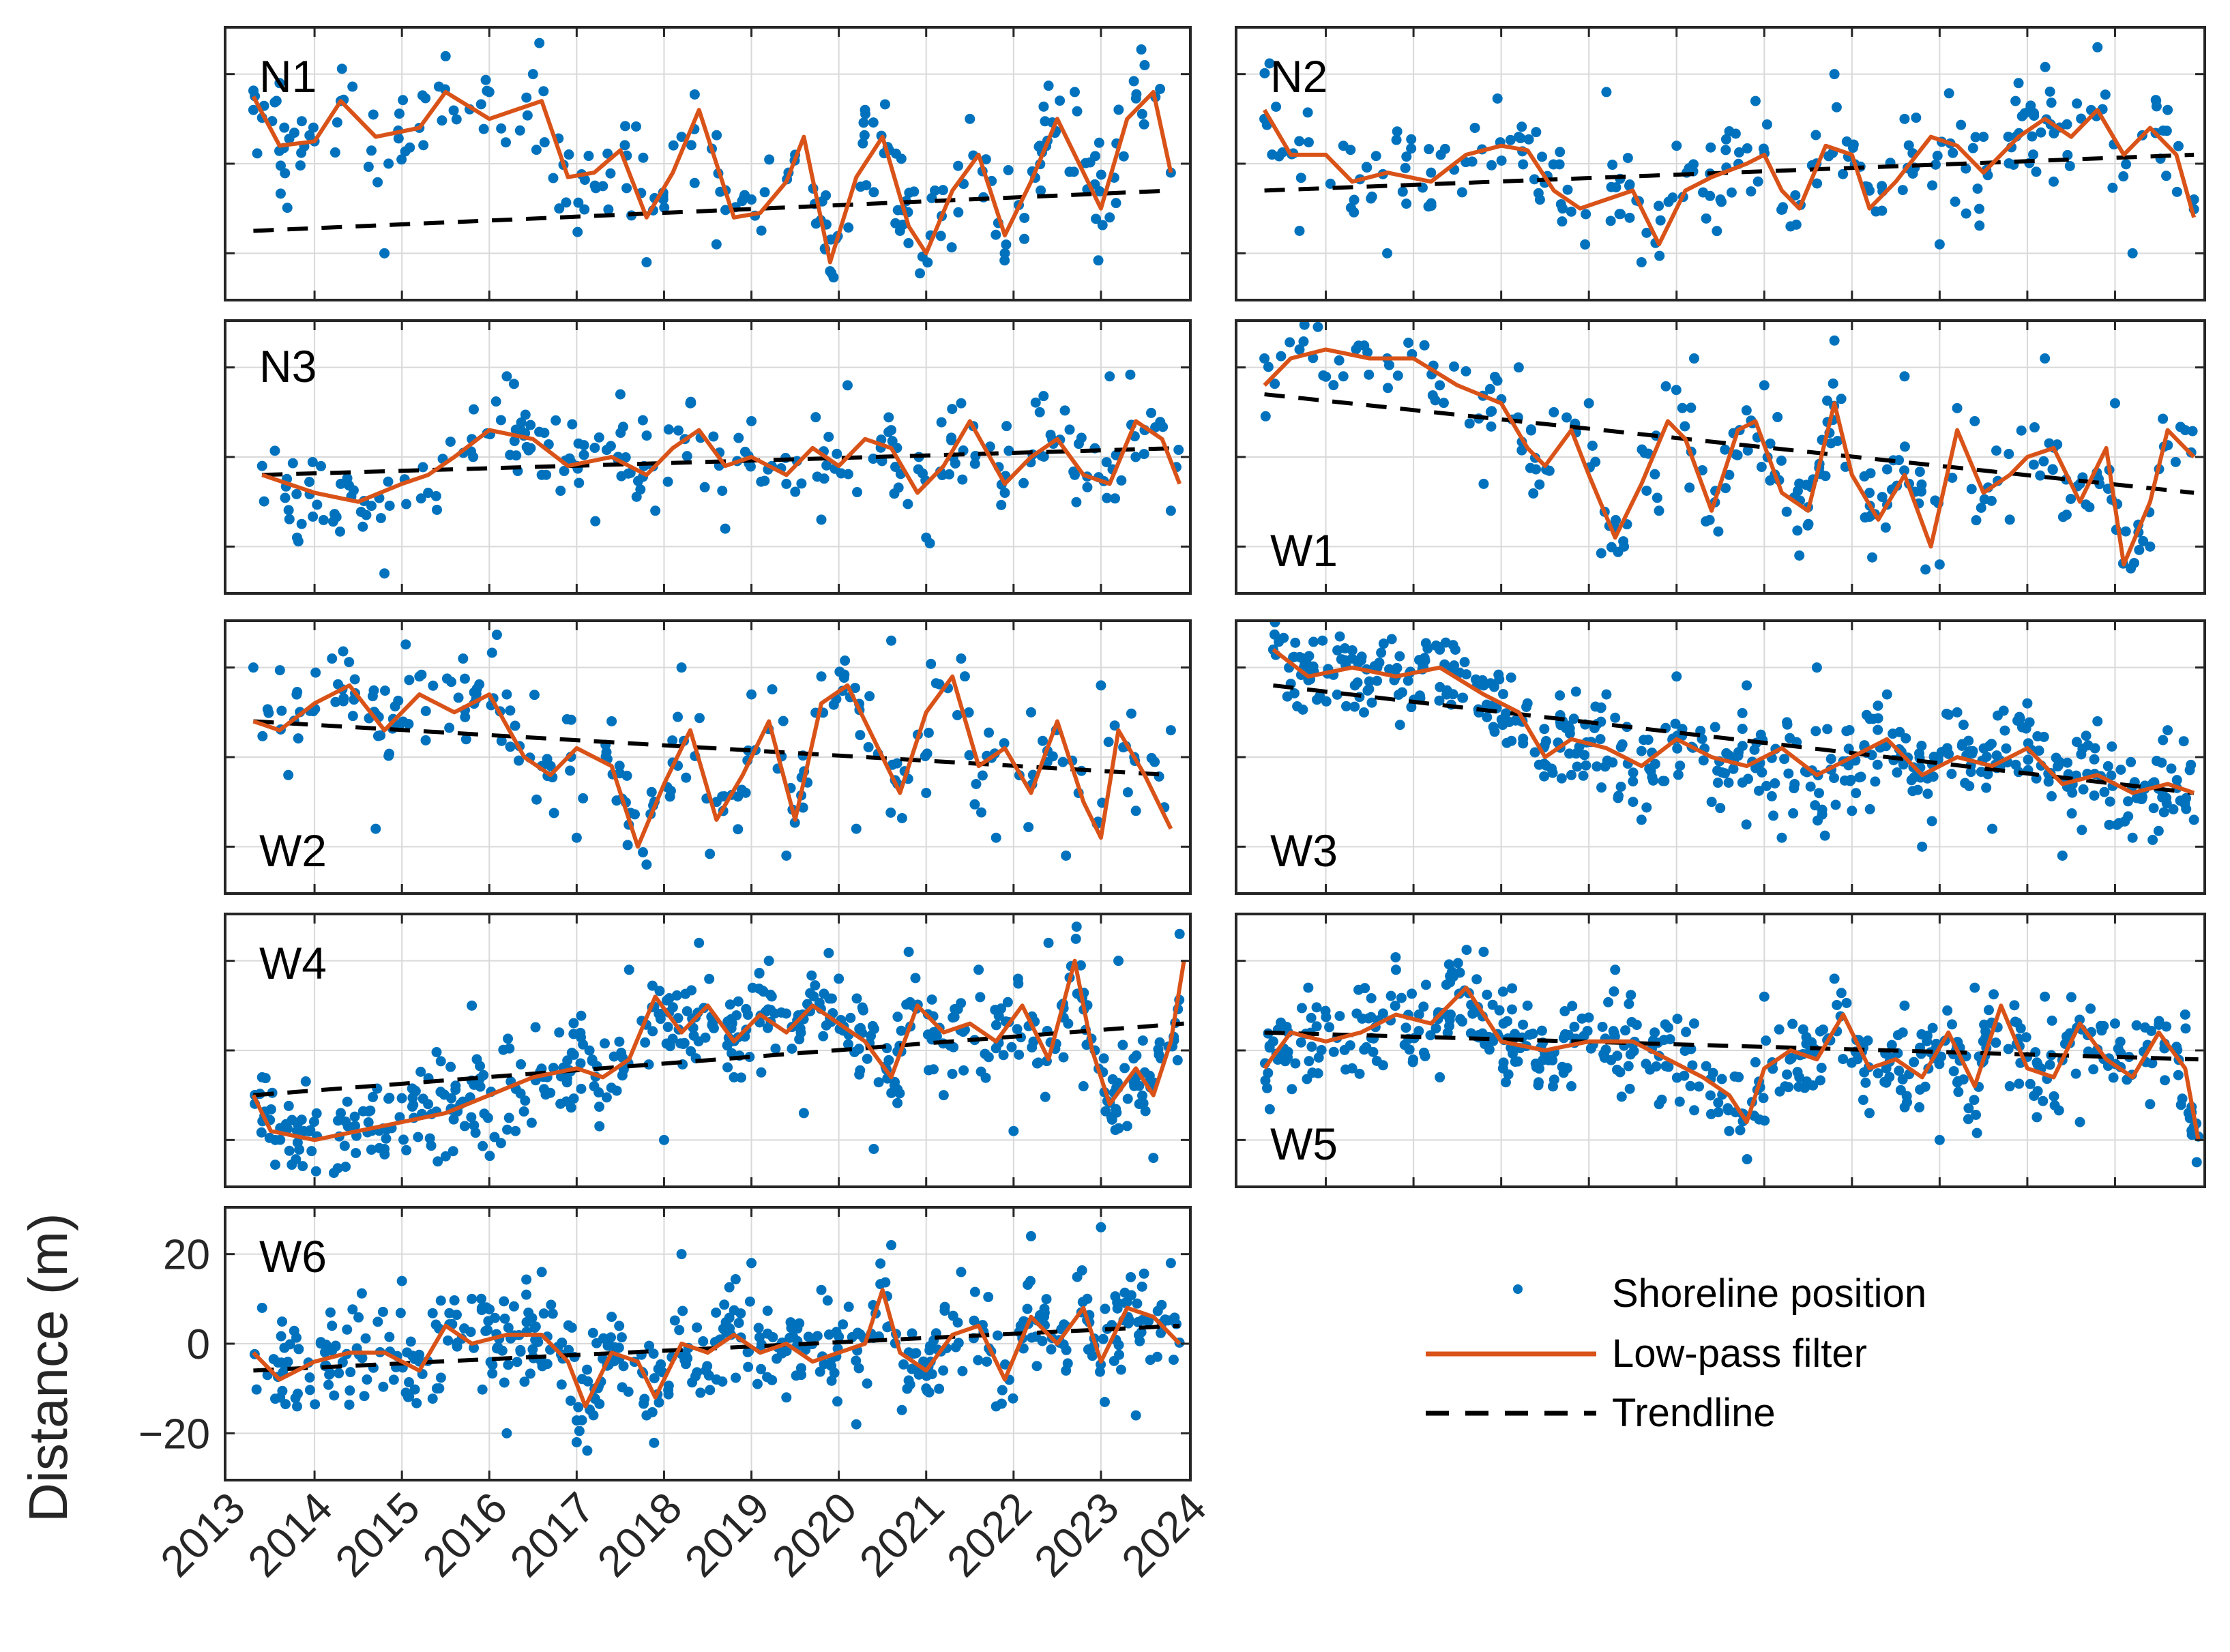 The width and height of the screenshot is (2230, 1652). I want to click on trendline, so click(1731, 1046).